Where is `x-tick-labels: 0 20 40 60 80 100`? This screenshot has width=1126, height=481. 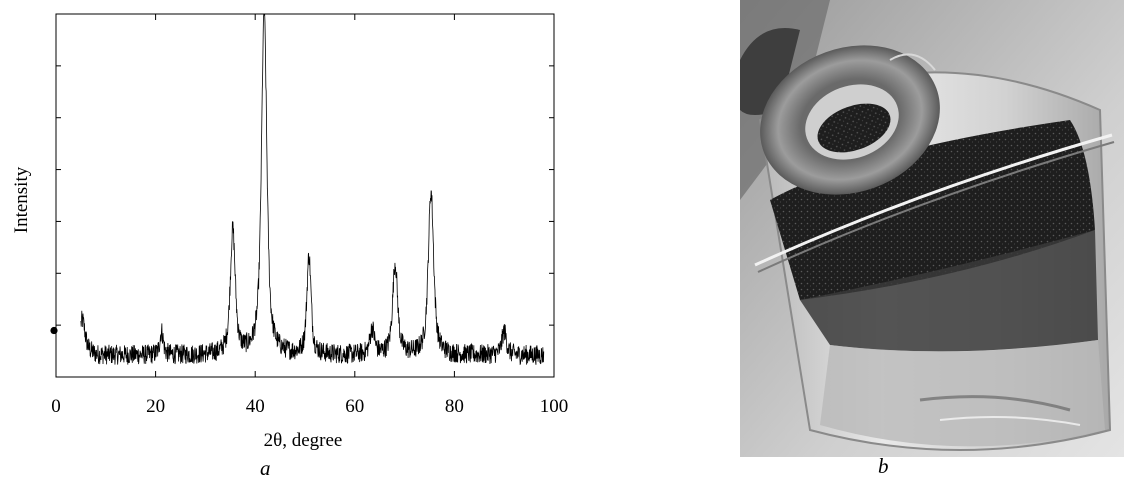 x-tick-labels: 0 20 40 60 80 100 is located at coordinates (309, 406).